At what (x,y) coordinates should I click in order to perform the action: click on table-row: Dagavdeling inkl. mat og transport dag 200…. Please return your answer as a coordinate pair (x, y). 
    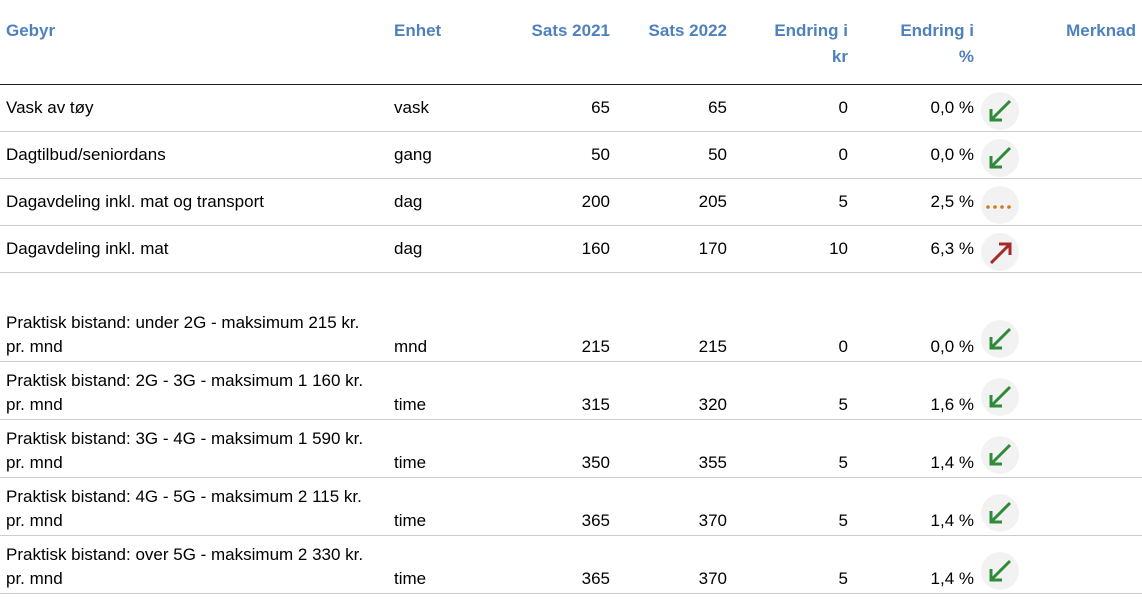
    Looking at the image, I should click on (571, 202).